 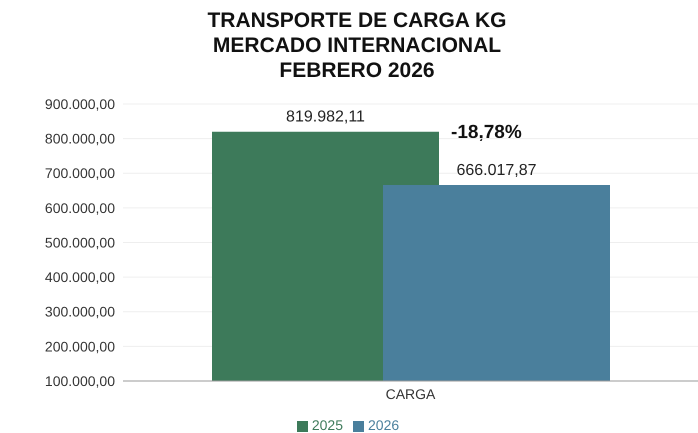 What do you see at coordinates (486, 133) in the screenshot?
I see `annotation: -18,78%` at bounding box center [486, 133].